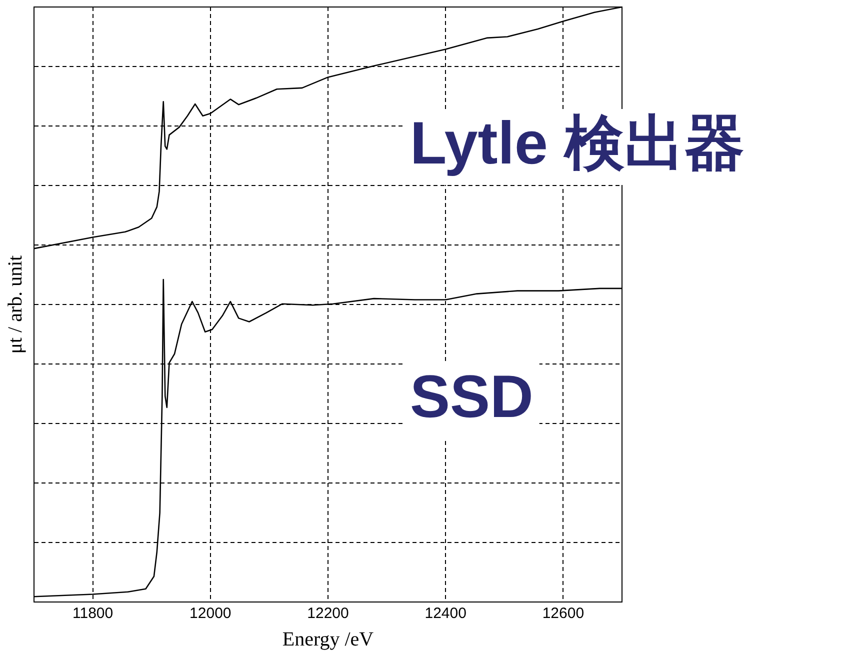  What do you see at coordinates (563, 613) in the screenshot?
I see `x-tick-label: 12600` at bounding box center [563, 613].